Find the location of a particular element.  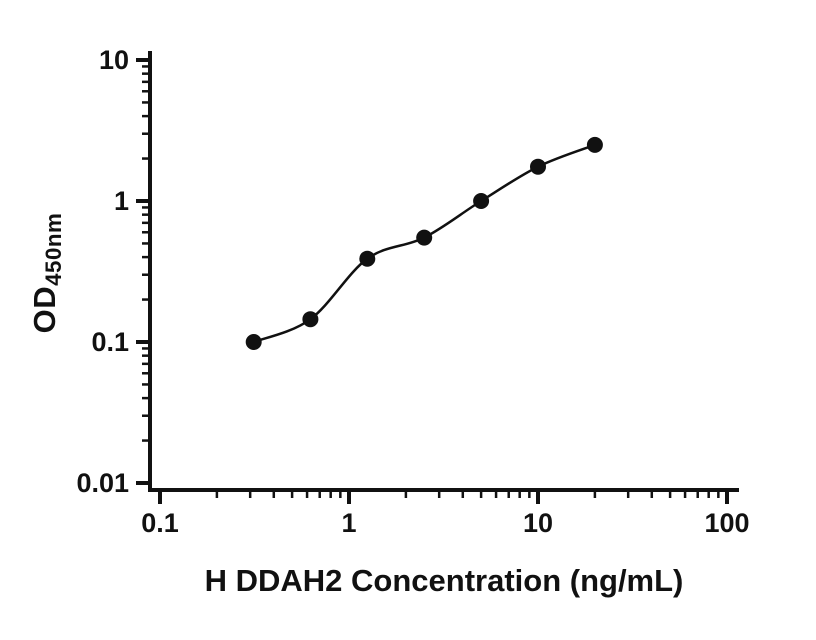

x-tick-label: 100 is located at coordinates (726, 523).